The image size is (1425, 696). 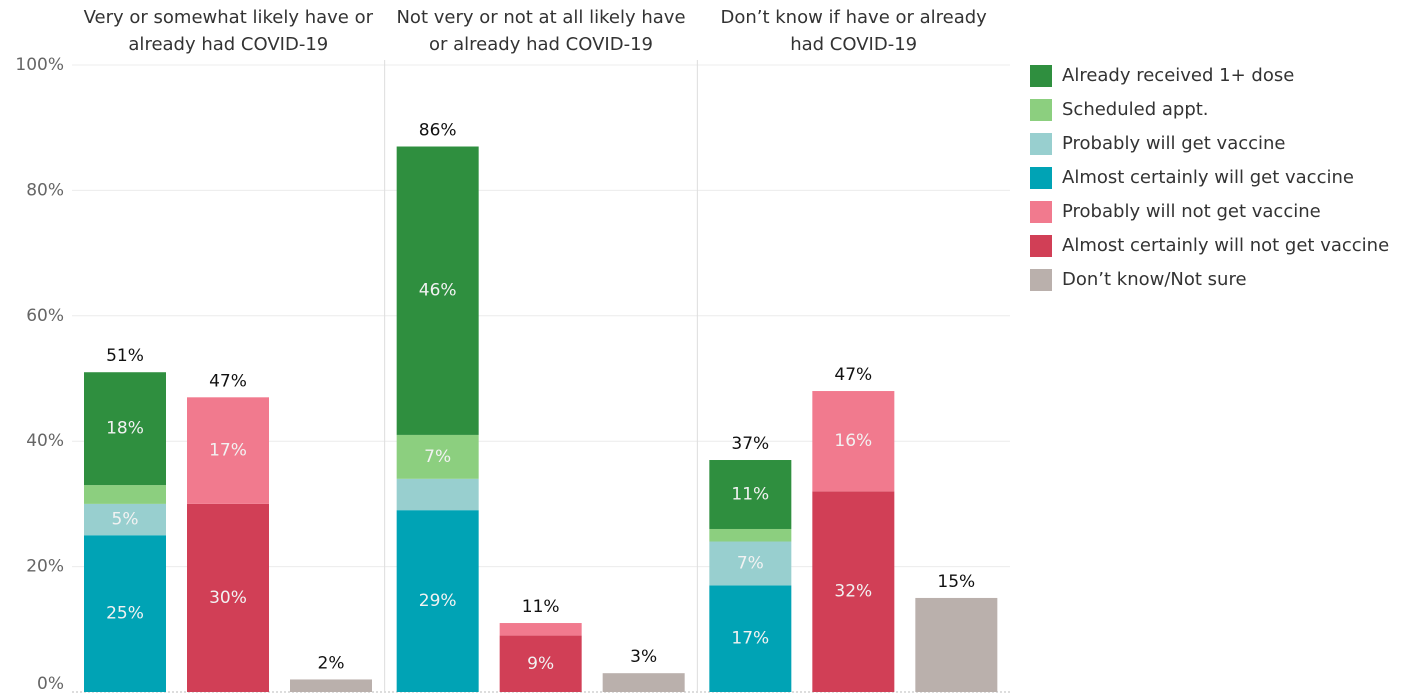 What do you see at coordinates (45, 190) in the screenshot?
I see `y-tick-label: 80%` at bounding box center [45, 190].